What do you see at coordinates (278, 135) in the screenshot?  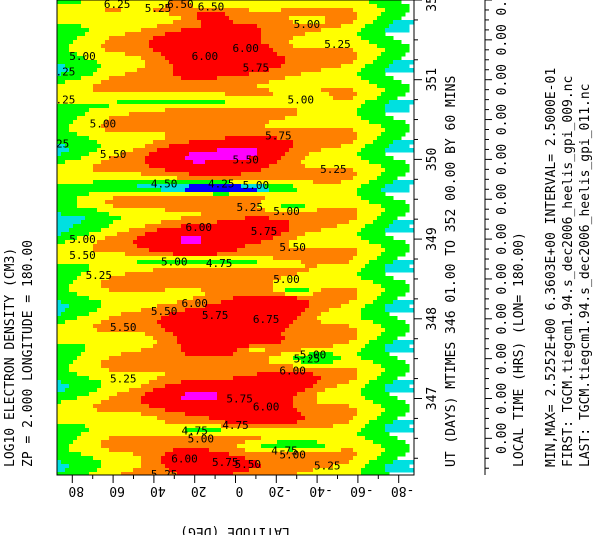 I see `contour-label: 5.75` at bounding box center [278, 135].